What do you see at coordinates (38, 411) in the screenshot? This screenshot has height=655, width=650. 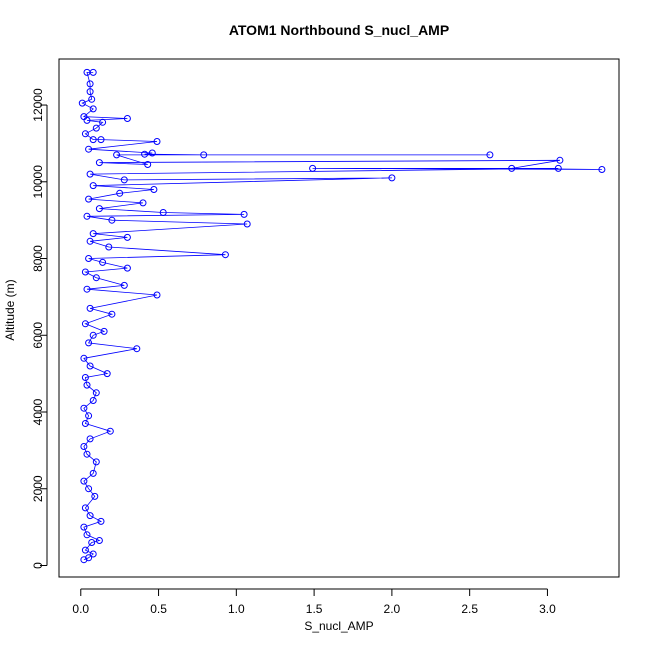 I see `y-tick-label: 4000` at bounding box center [38, 411].